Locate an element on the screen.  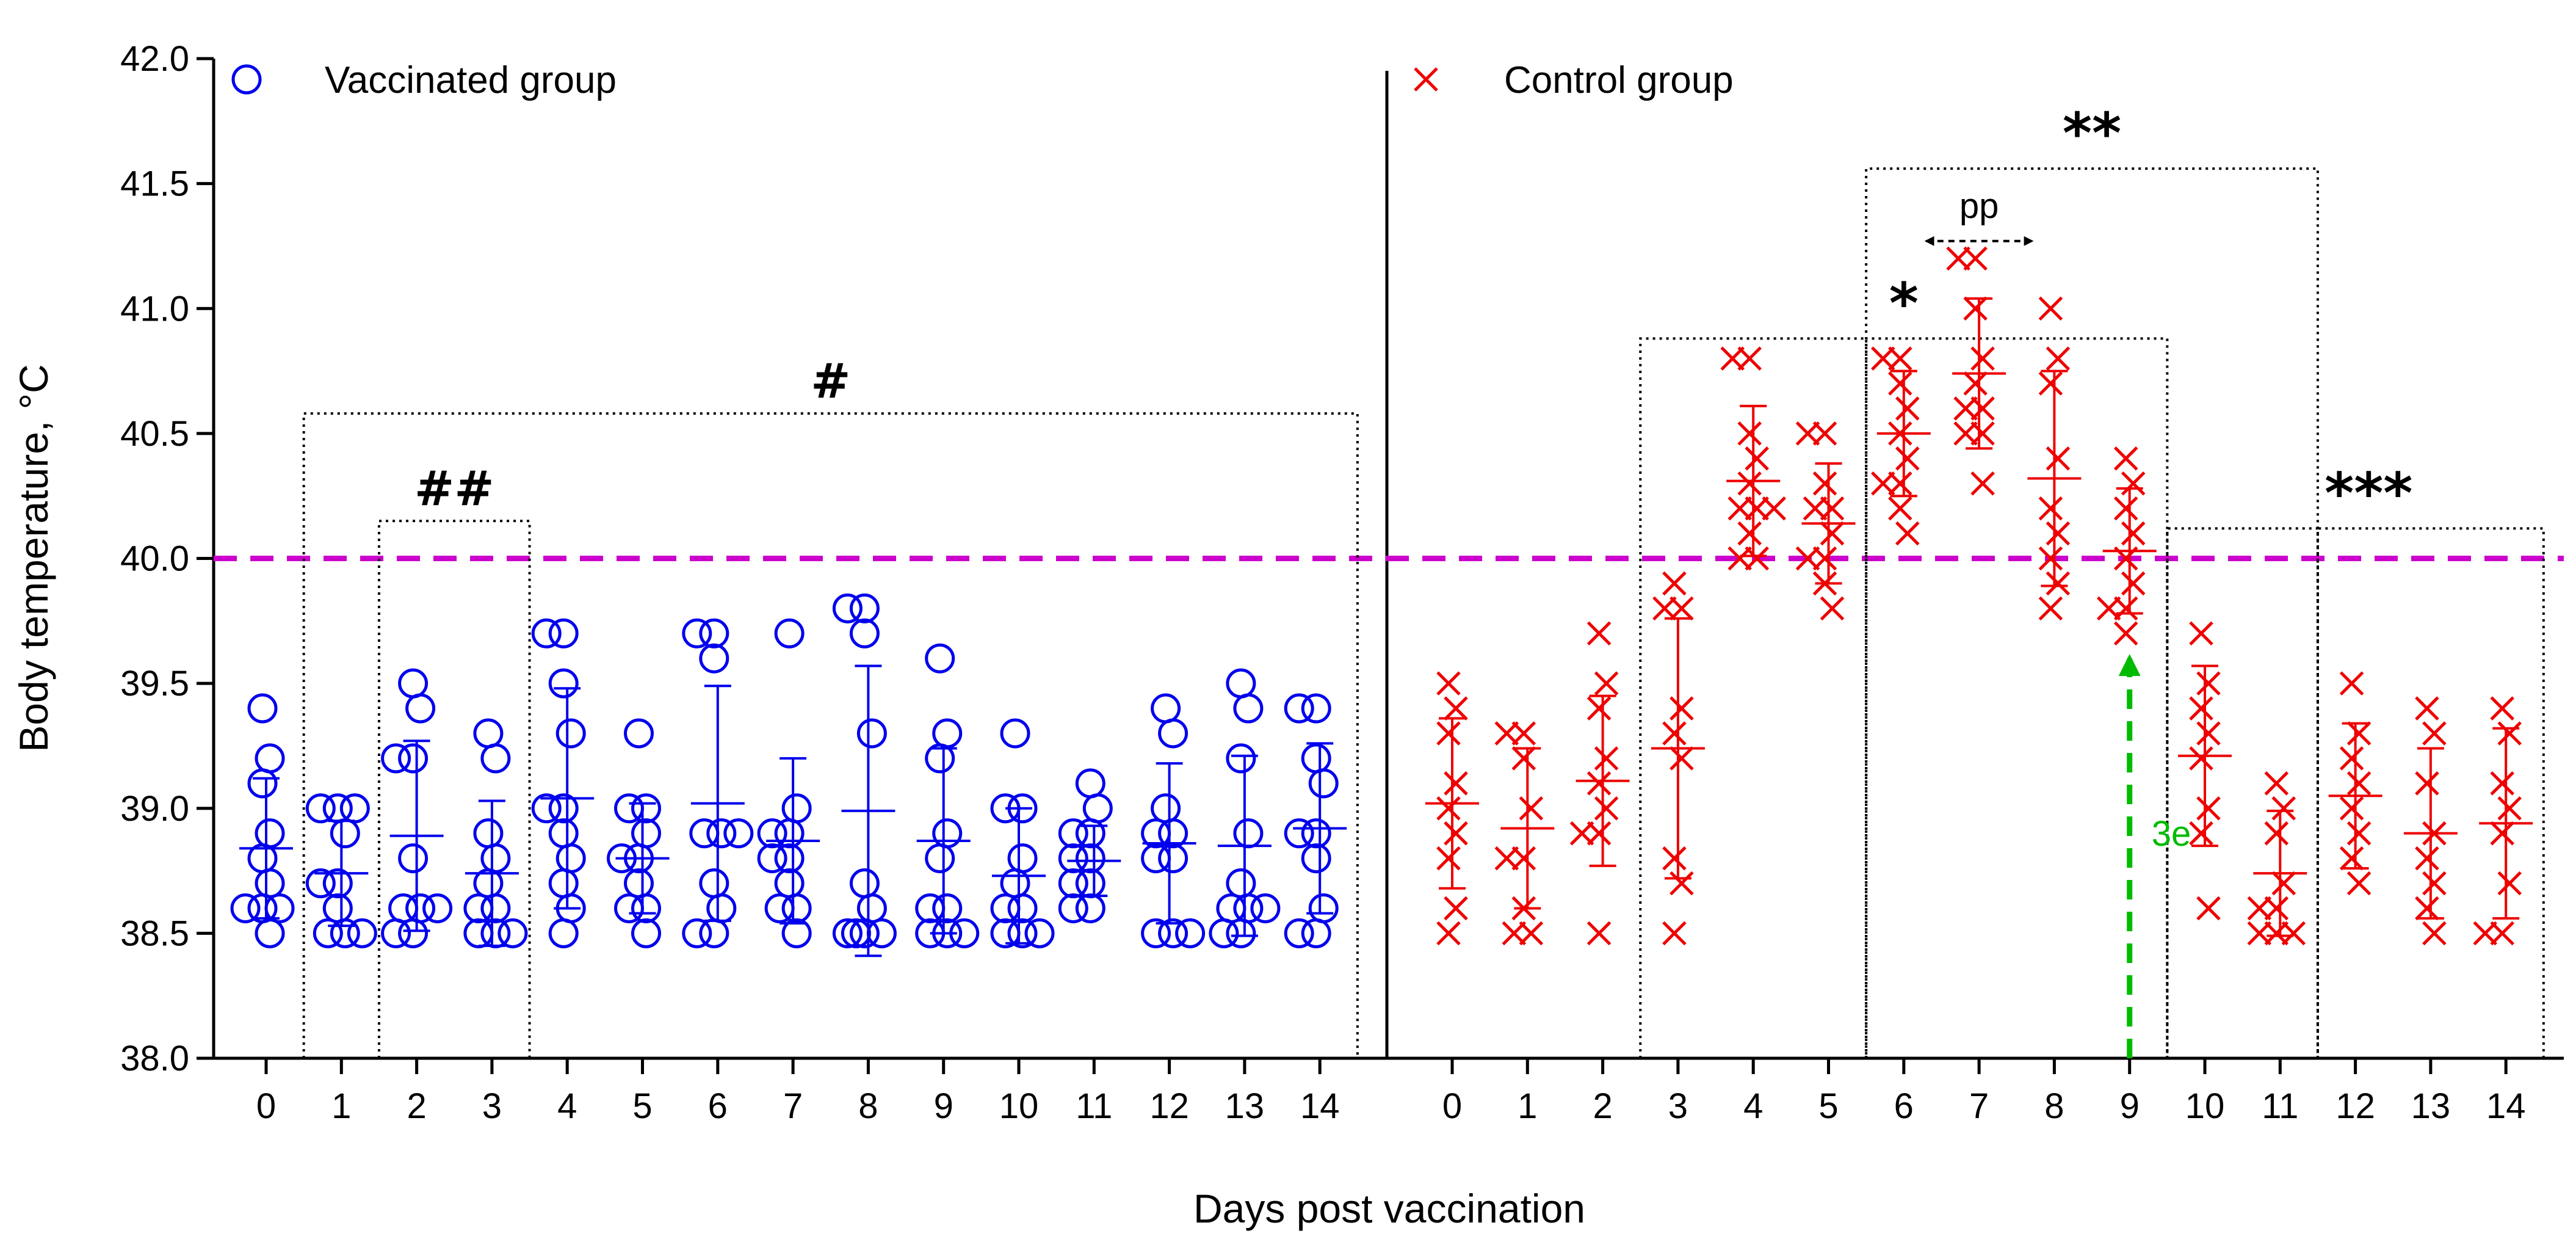
x-tick-label: 8 is located at coordinates (2054, 1106).